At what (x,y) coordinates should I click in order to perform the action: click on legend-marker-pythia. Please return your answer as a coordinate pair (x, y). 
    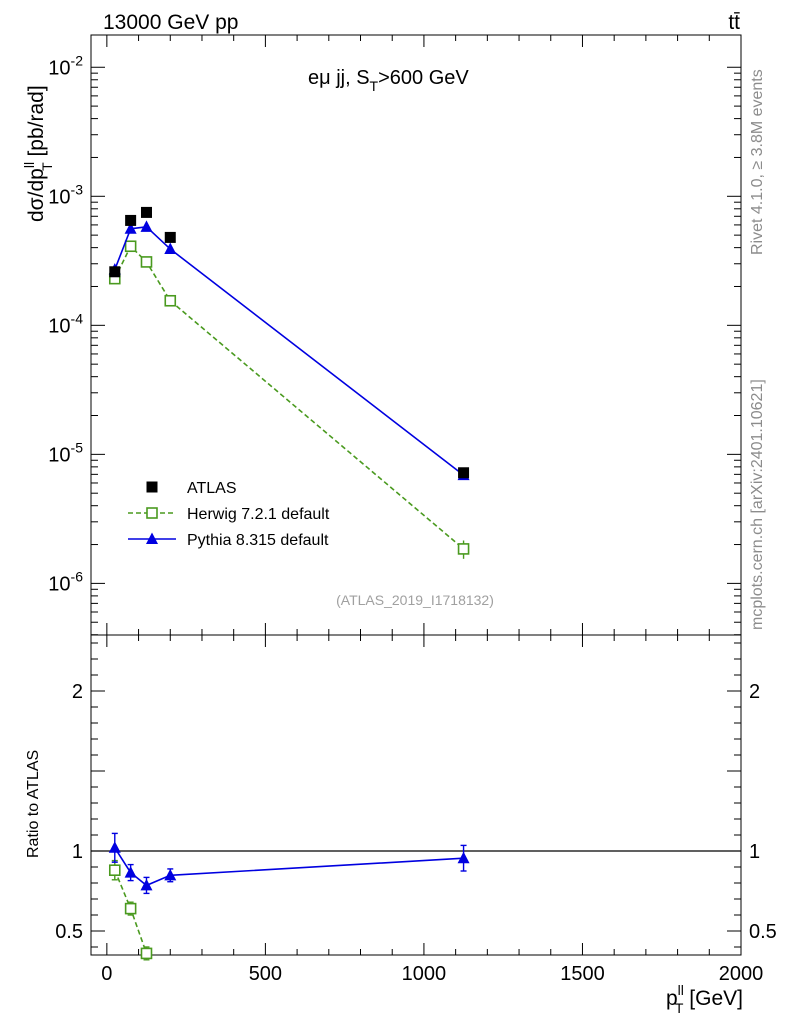
    Looking at the image, I should click on (152, 538).